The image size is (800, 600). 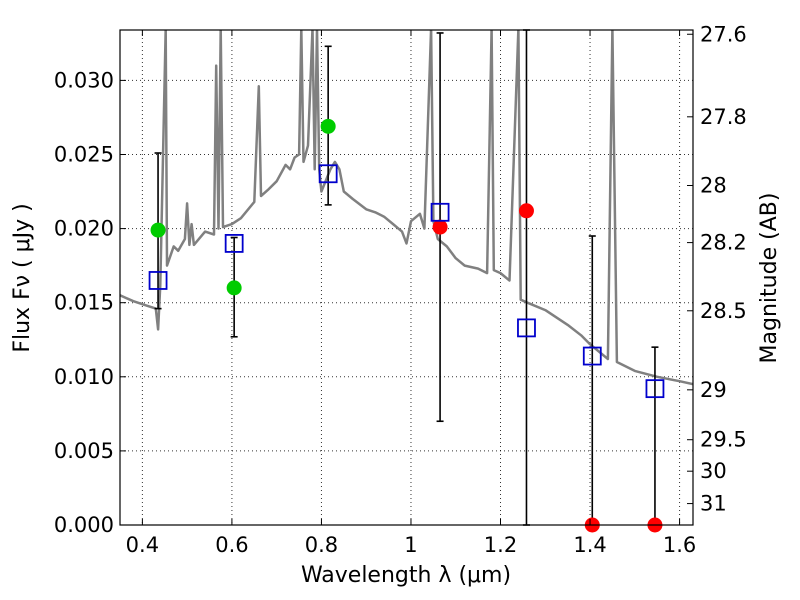 What do you see at coordinates (142, 545) in the screenshot?
I see `x-tick-label: 0.4` at bounding box center [142, 545].